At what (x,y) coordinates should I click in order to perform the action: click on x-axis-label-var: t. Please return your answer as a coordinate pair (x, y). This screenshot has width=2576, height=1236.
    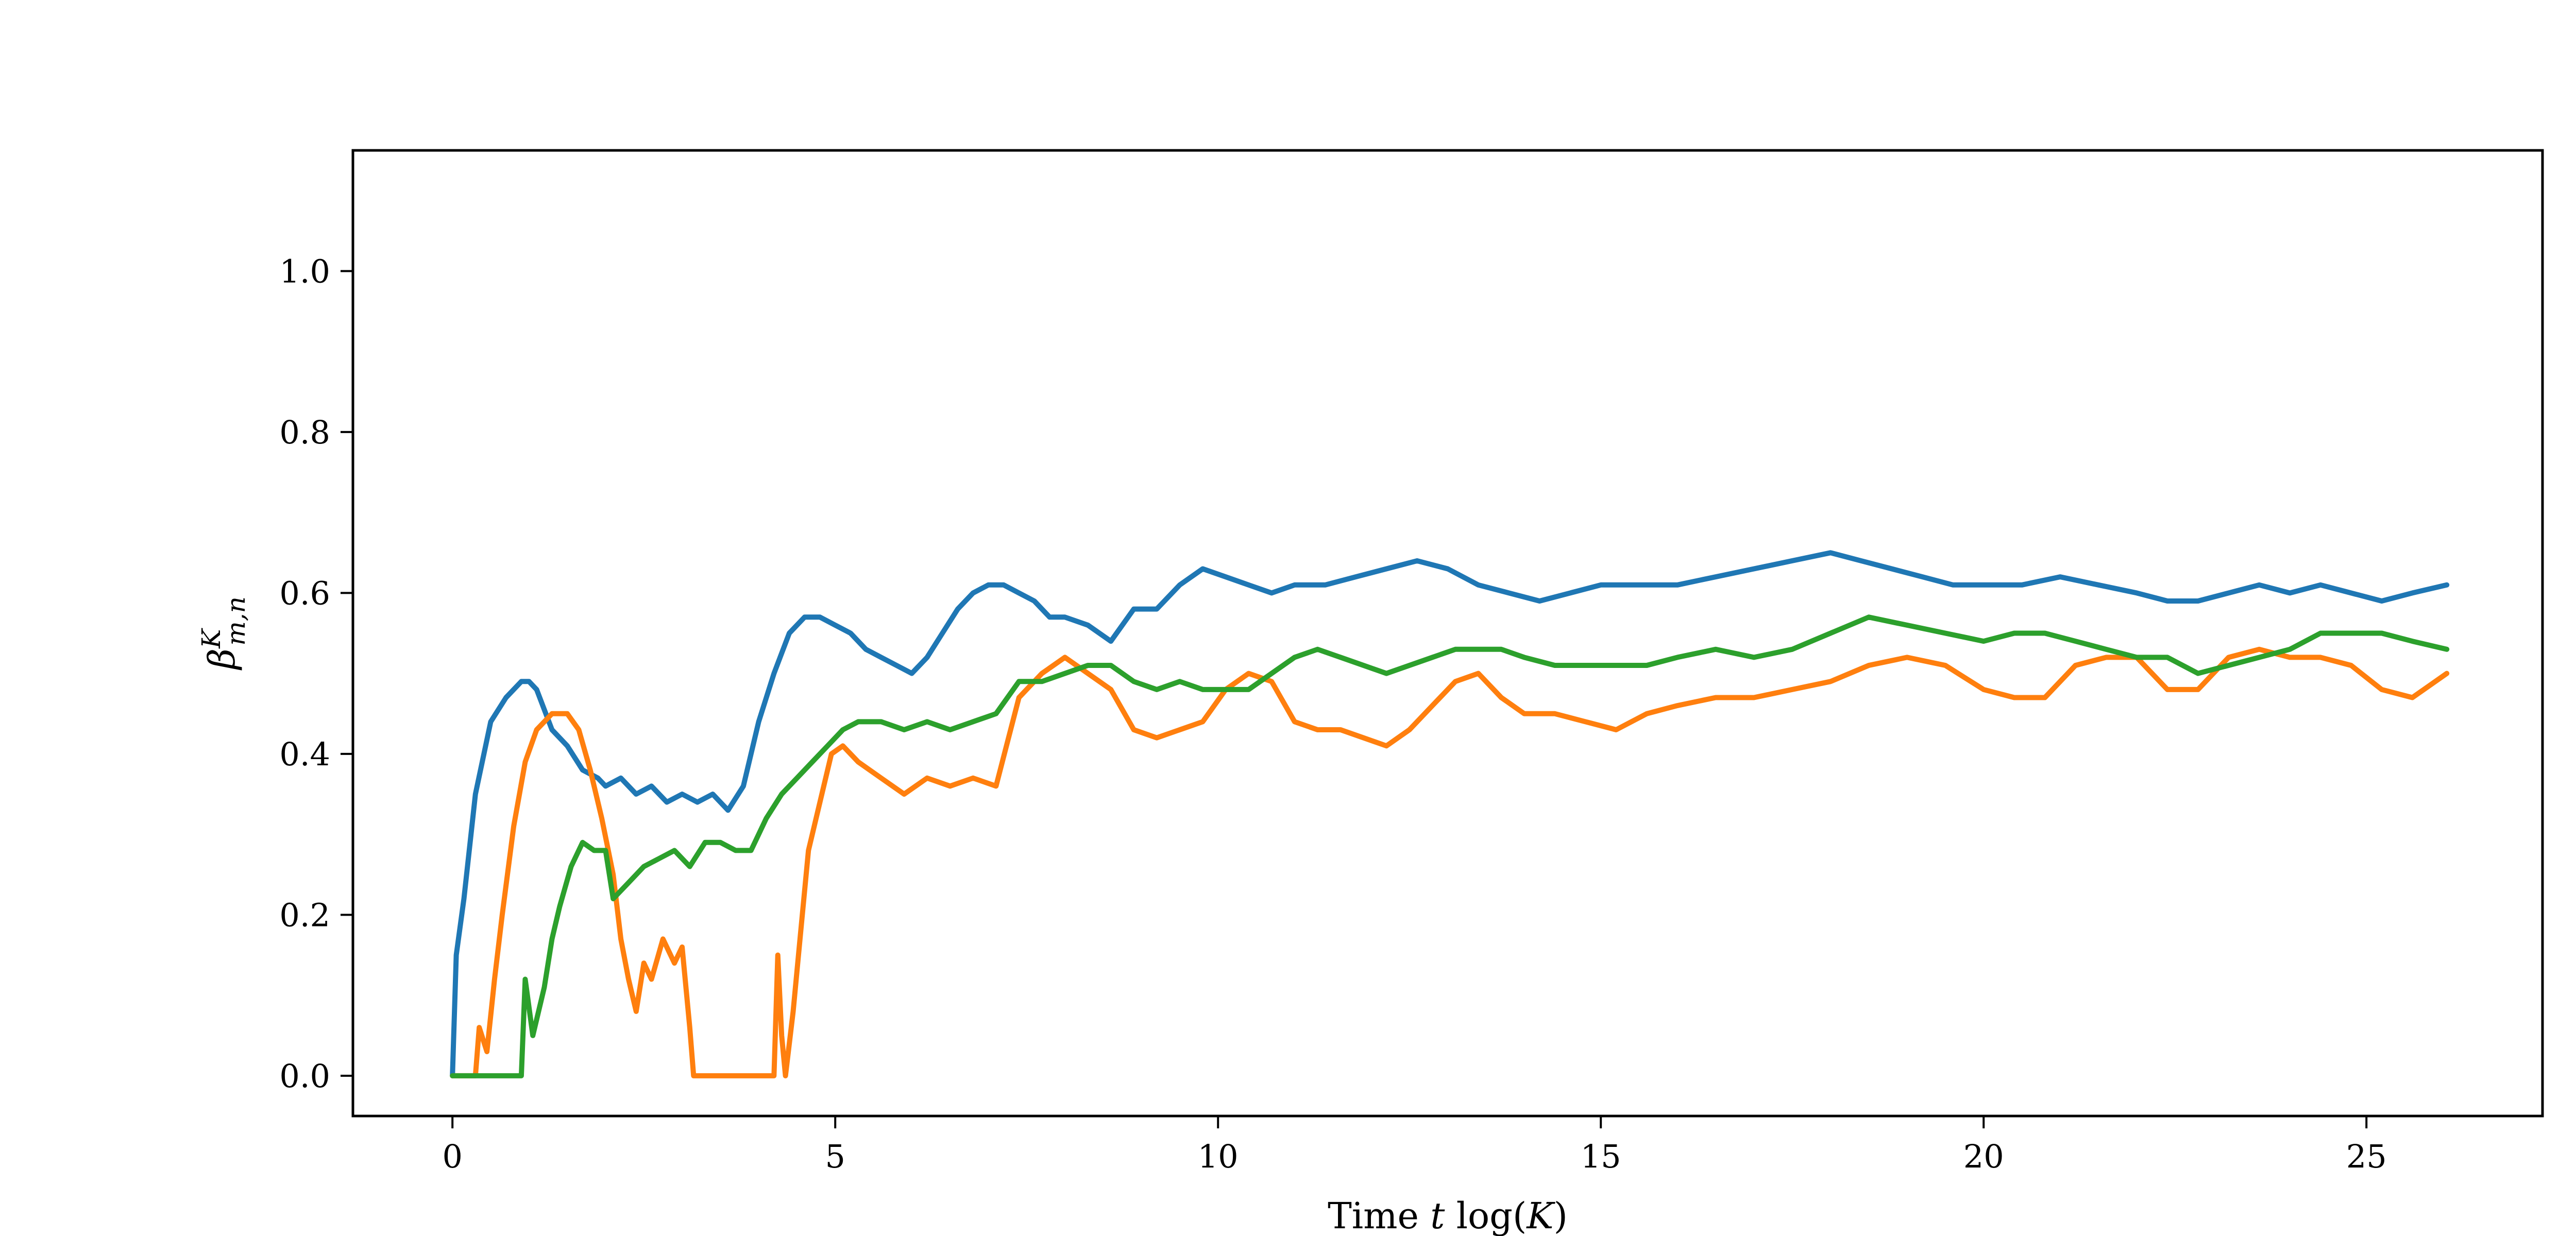
    Looking at the image, I should click on (1437, 1215).